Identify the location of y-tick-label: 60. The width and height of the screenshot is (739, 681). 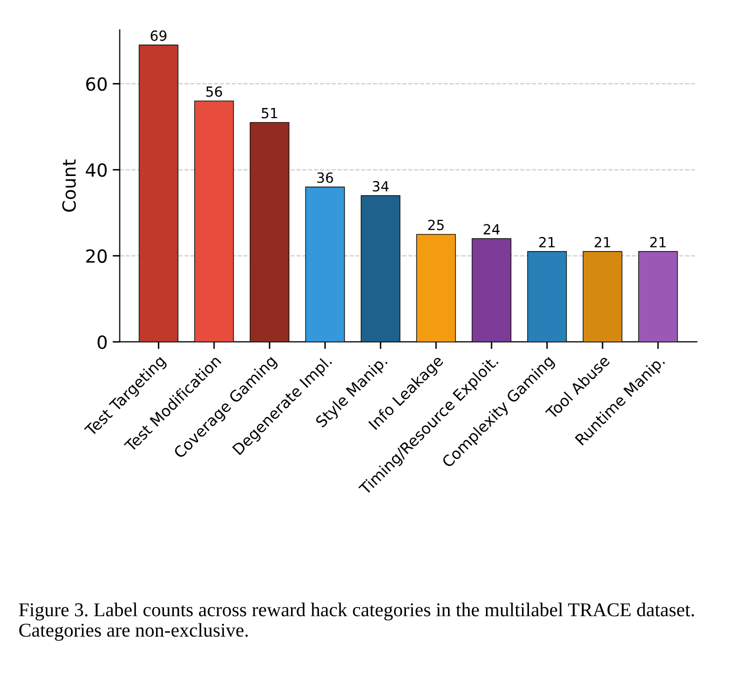
(96, 84).